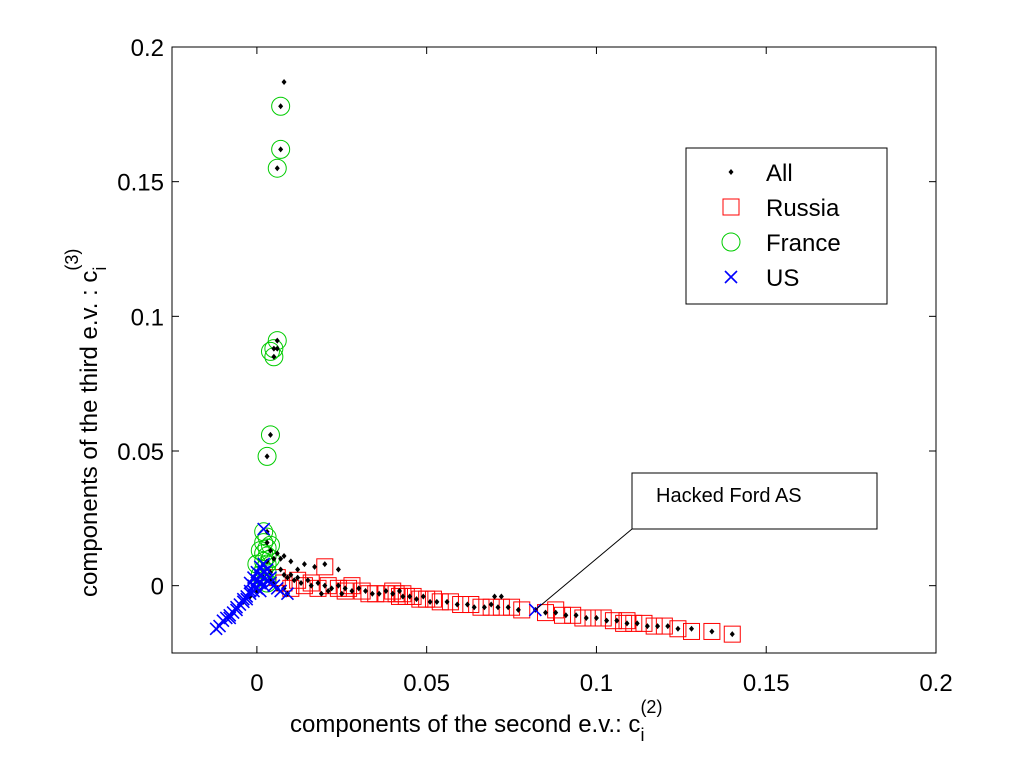 The width and height of the screenshot is (1024, 768). Describe the element at coordinates (86, 423) in the screenshot. I see `y-axis-label: components of the third e.v. : ci (3)` at that location.